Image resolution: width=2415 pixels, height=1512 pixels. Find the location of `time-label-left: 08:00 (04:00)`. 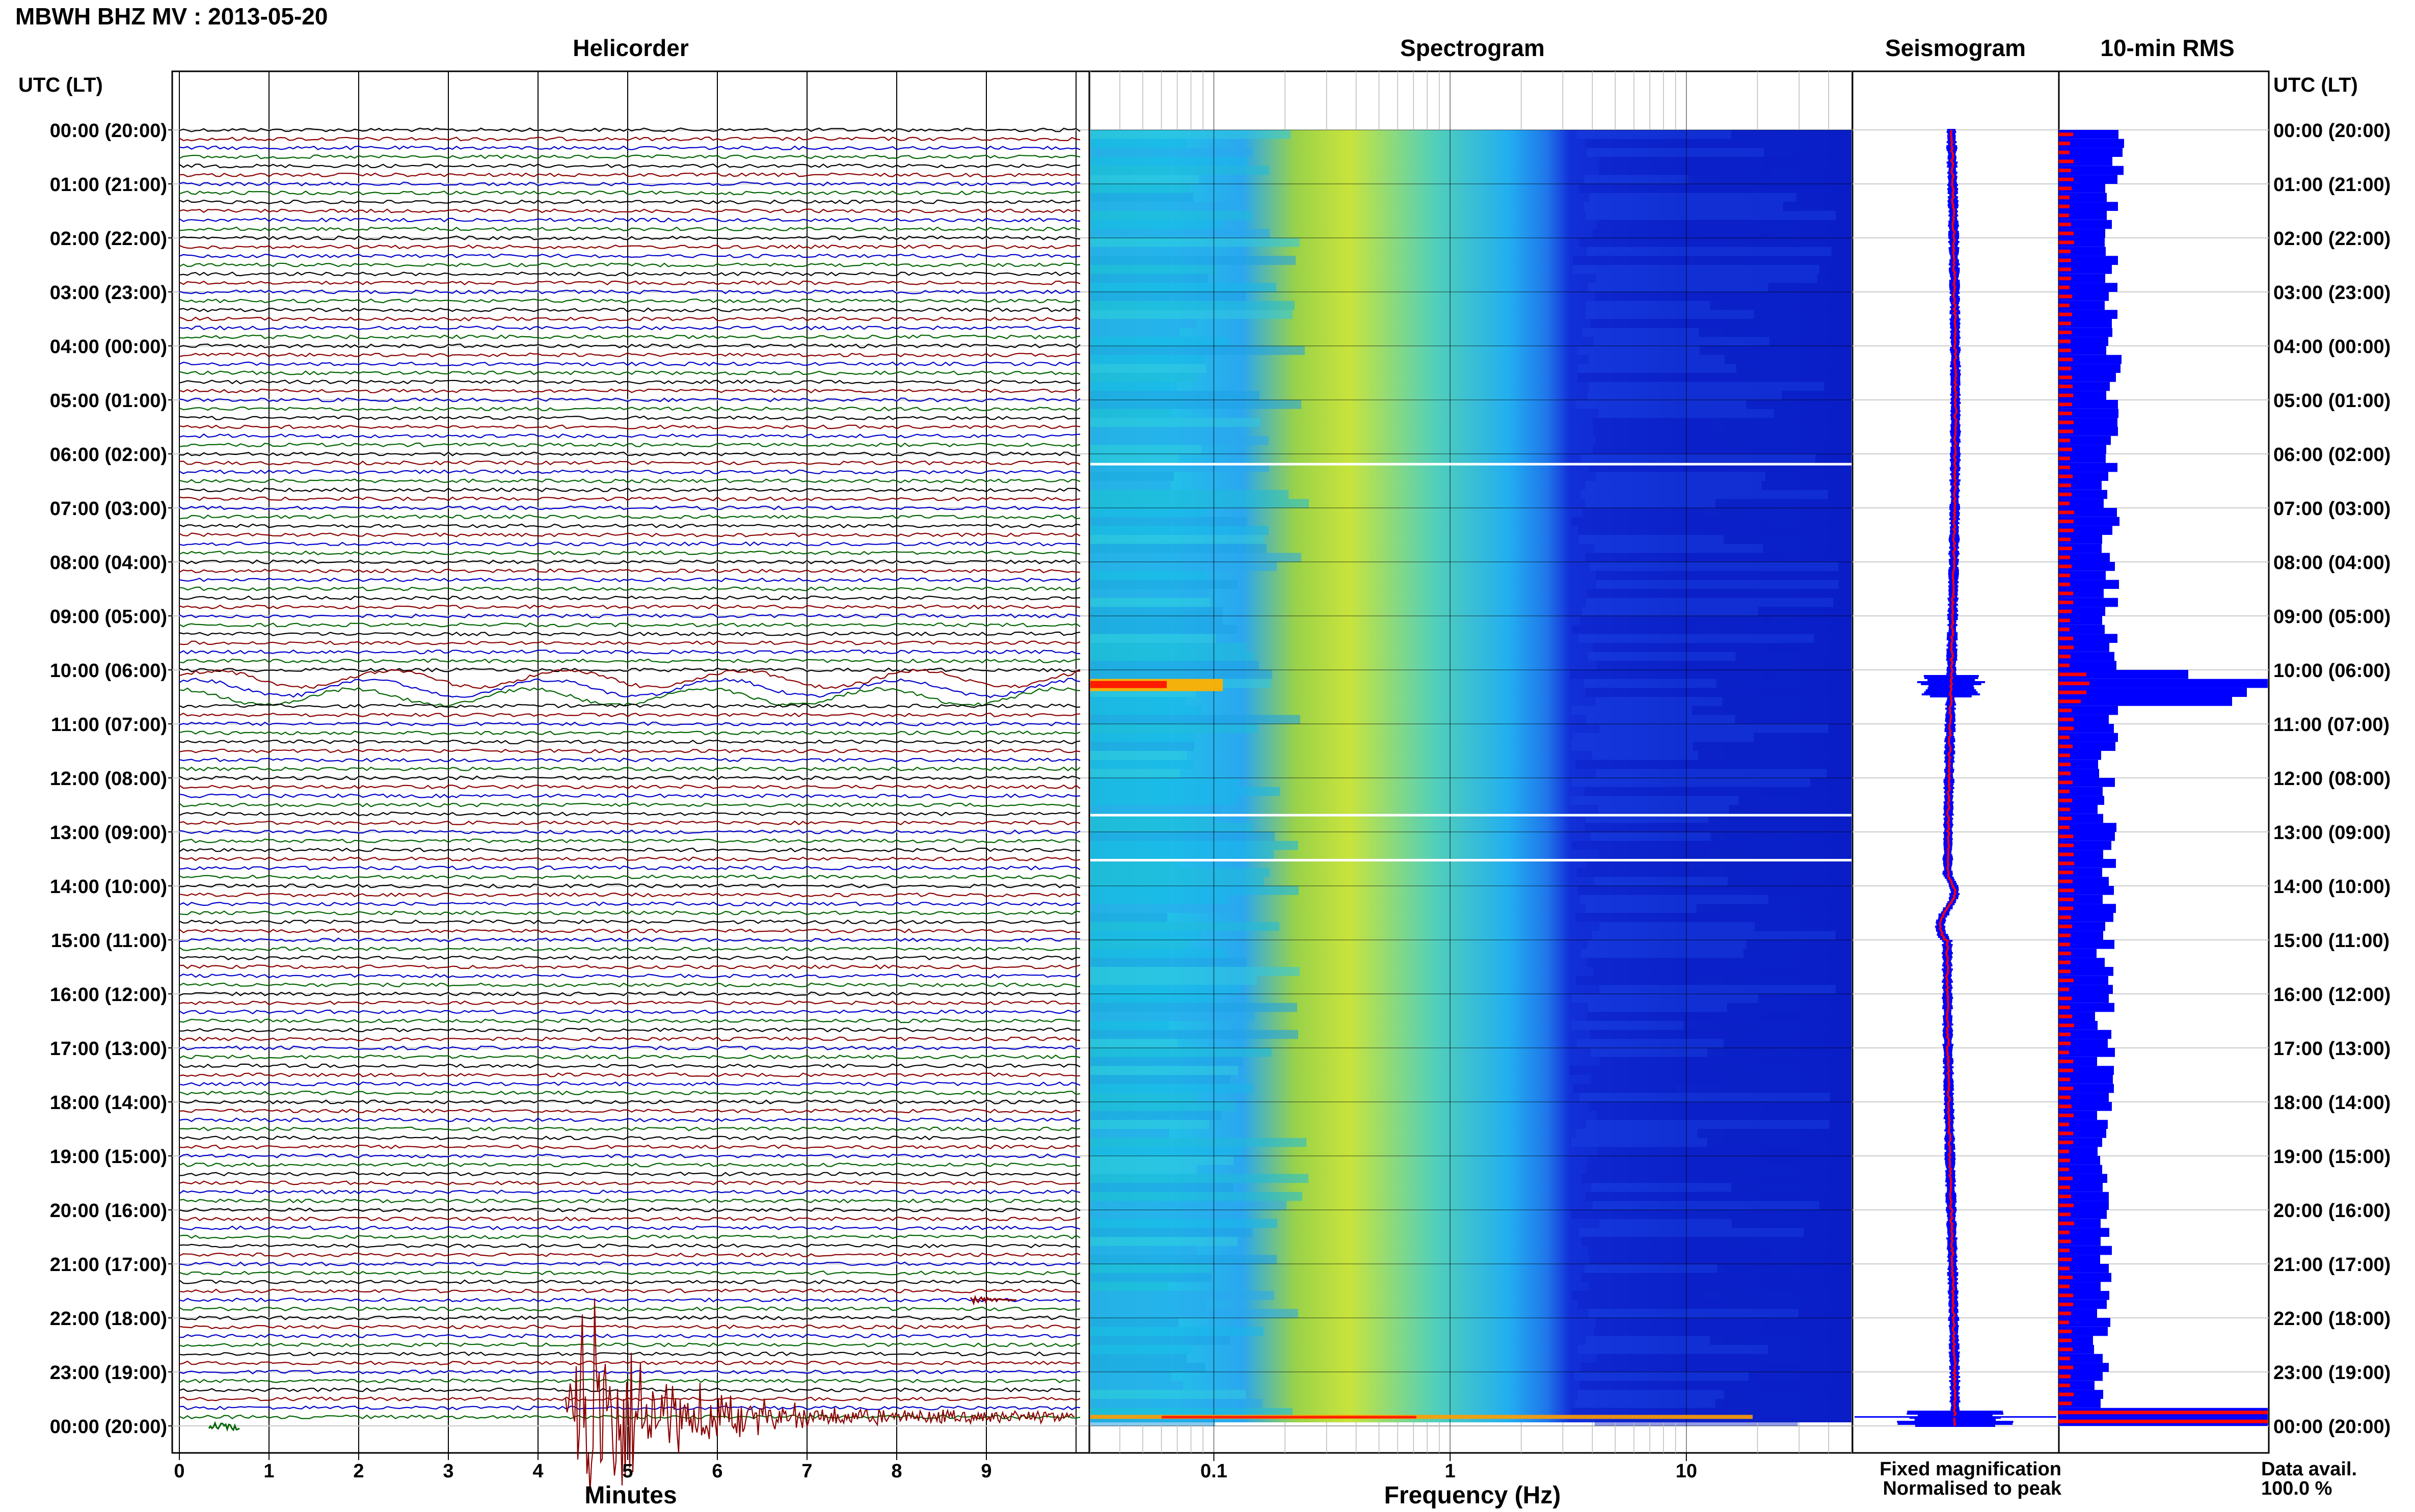

time-label-left: 08:00 (04:00) is located at coordinates (109, 563).